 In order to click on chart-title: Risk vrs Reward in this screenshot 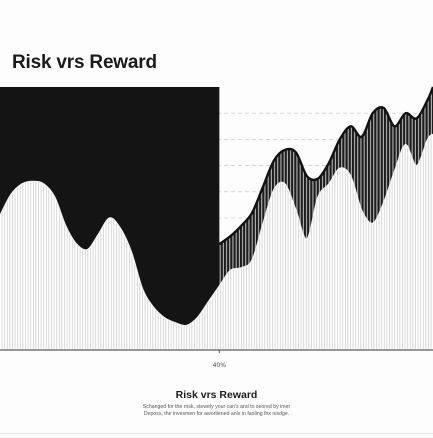, I will do `click(84, 62)`.